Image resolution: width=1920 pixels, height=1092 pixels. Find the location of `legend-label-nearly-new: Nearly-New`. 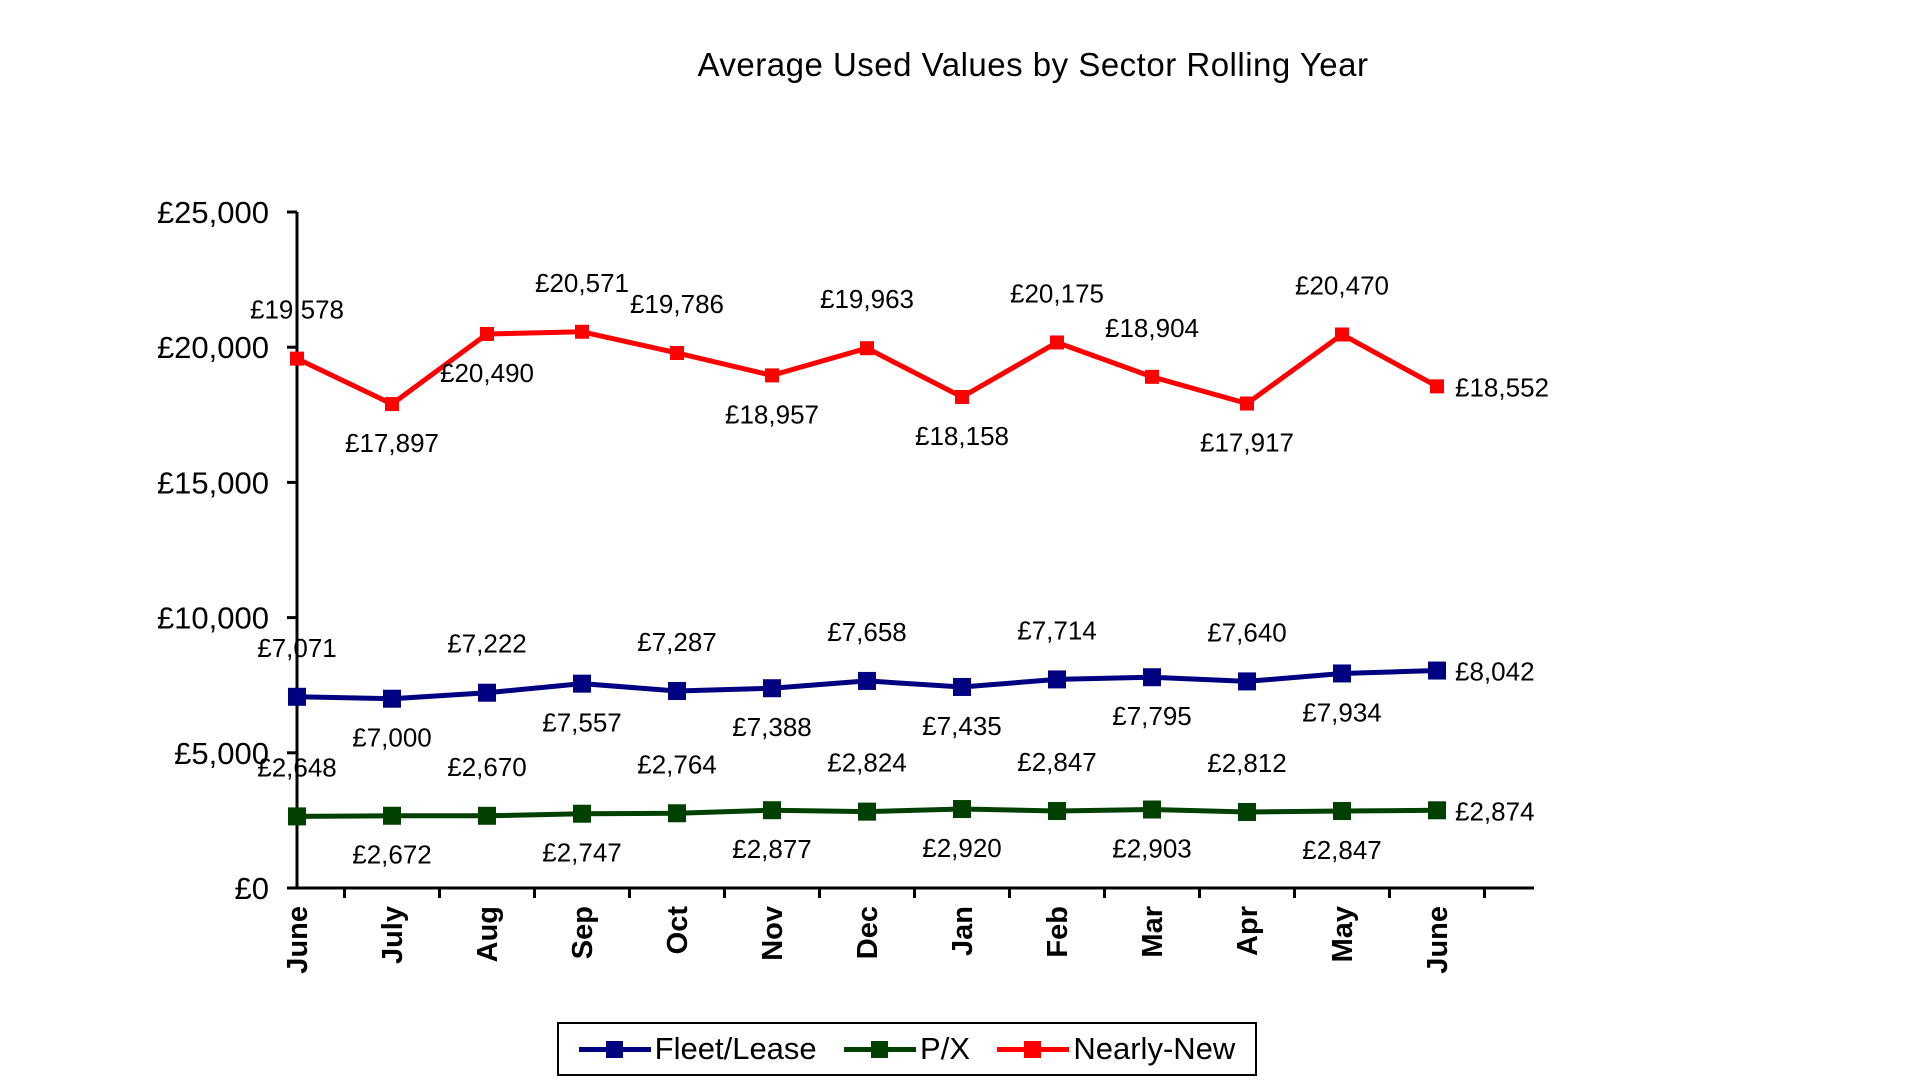

legend-label-nearly-new: Nearly-New is located at coordinates (1154, 1048).